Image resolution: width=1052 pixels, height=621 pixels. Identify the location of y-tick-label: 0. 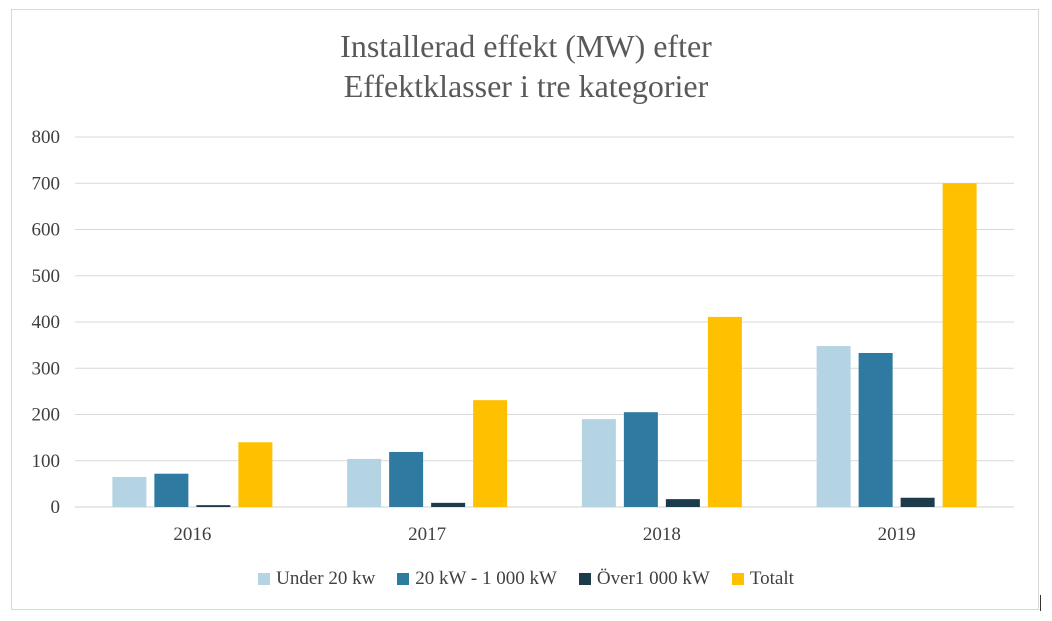
(56, 507).